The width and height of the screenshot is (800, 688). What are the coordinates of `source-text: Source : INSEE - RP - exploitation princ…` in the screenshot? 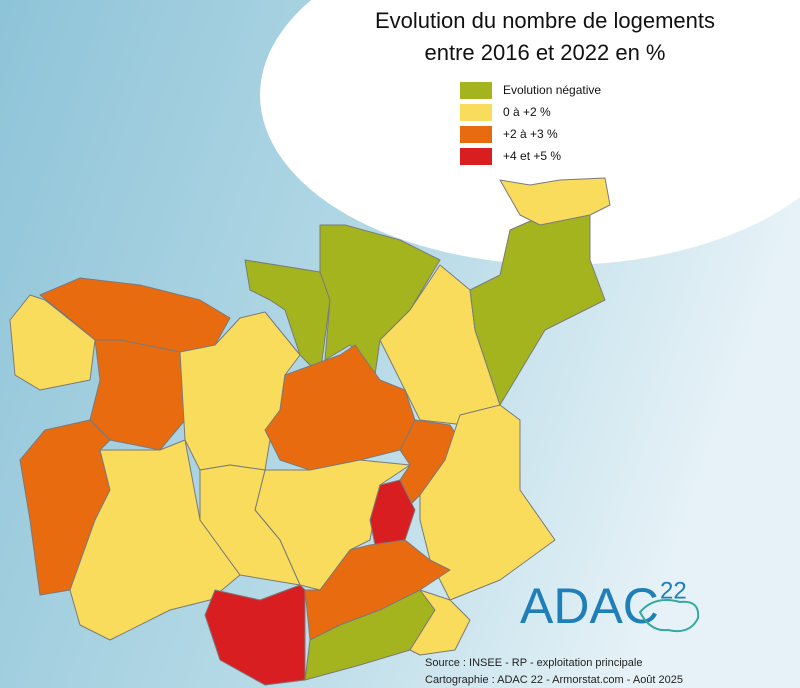 It's located at (533, 663).